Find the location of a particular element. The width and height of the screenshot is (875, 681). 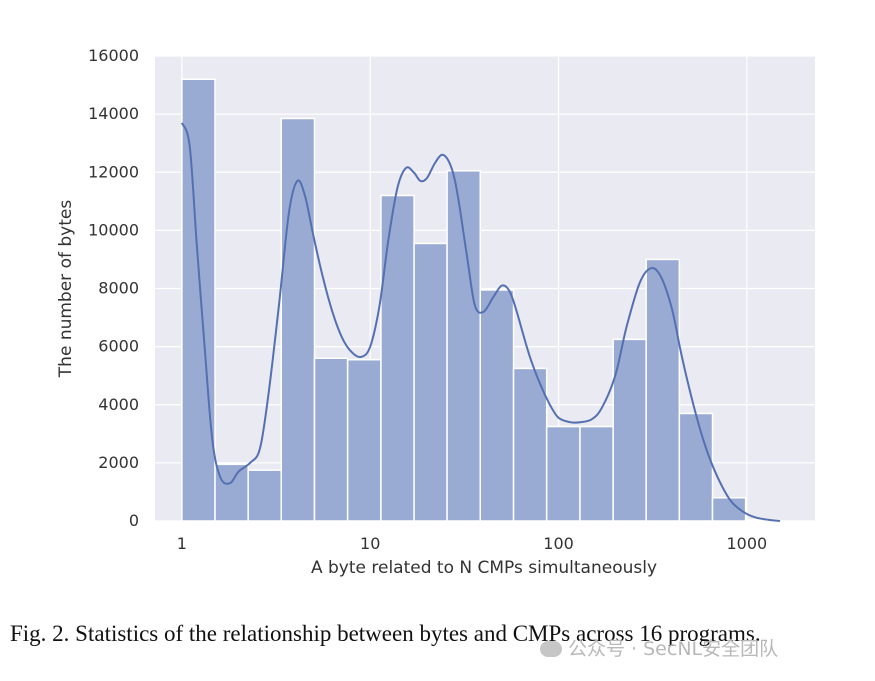

x-tick-label: 10 is located at coordinates (370, 543).